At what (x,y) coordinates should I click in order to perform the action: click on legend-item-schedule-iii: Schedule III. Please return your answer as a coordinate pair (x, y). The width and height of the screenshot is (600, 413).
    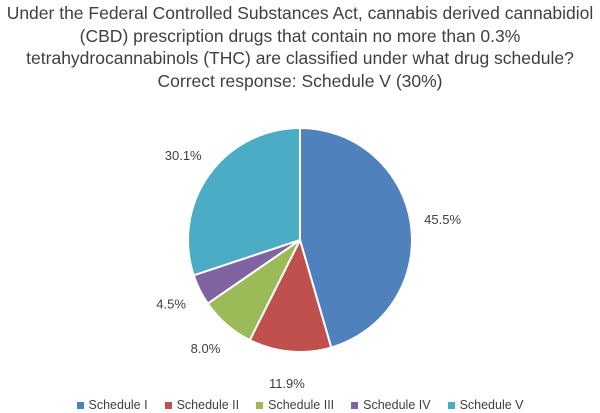
    Looking at the image, I should click on (295, 405).